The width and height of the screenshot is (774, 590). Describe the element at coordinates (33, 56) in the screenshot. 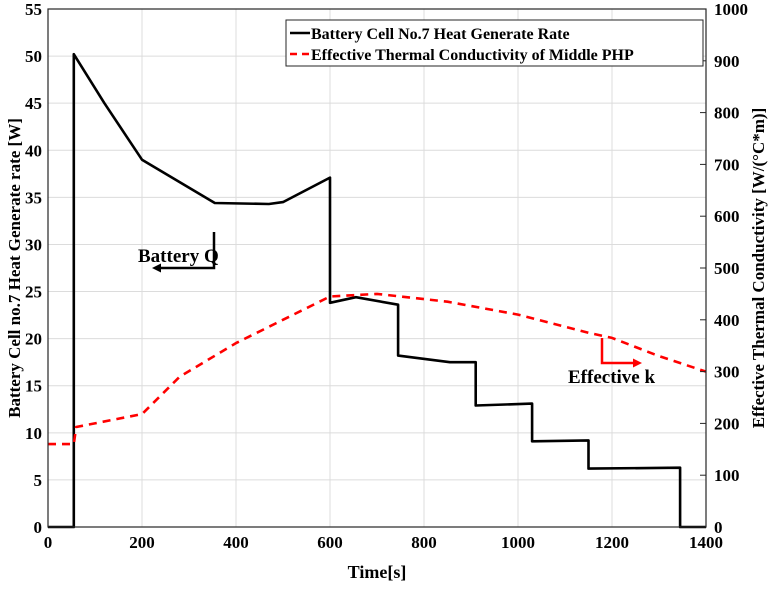

I see `y-left-tick-label: 50` at that location.